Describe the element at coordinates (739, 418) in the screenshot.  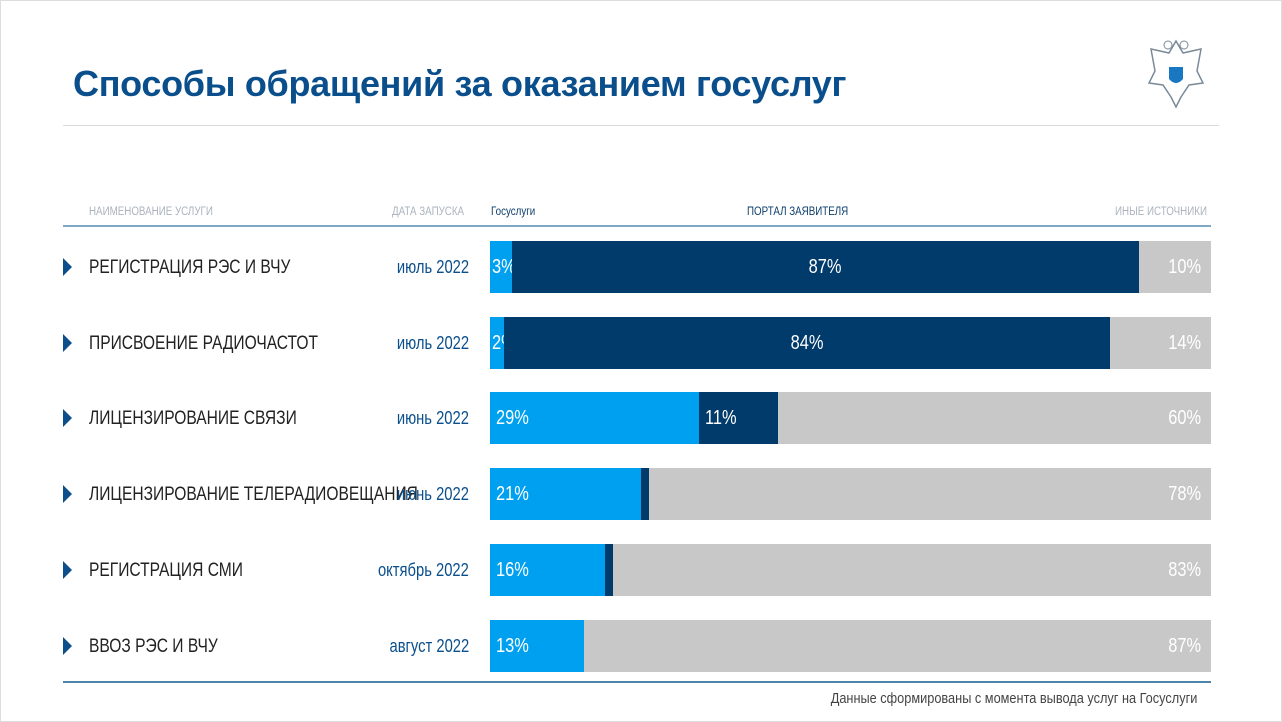
I see `bar-segment-portal: 11%` at that location.